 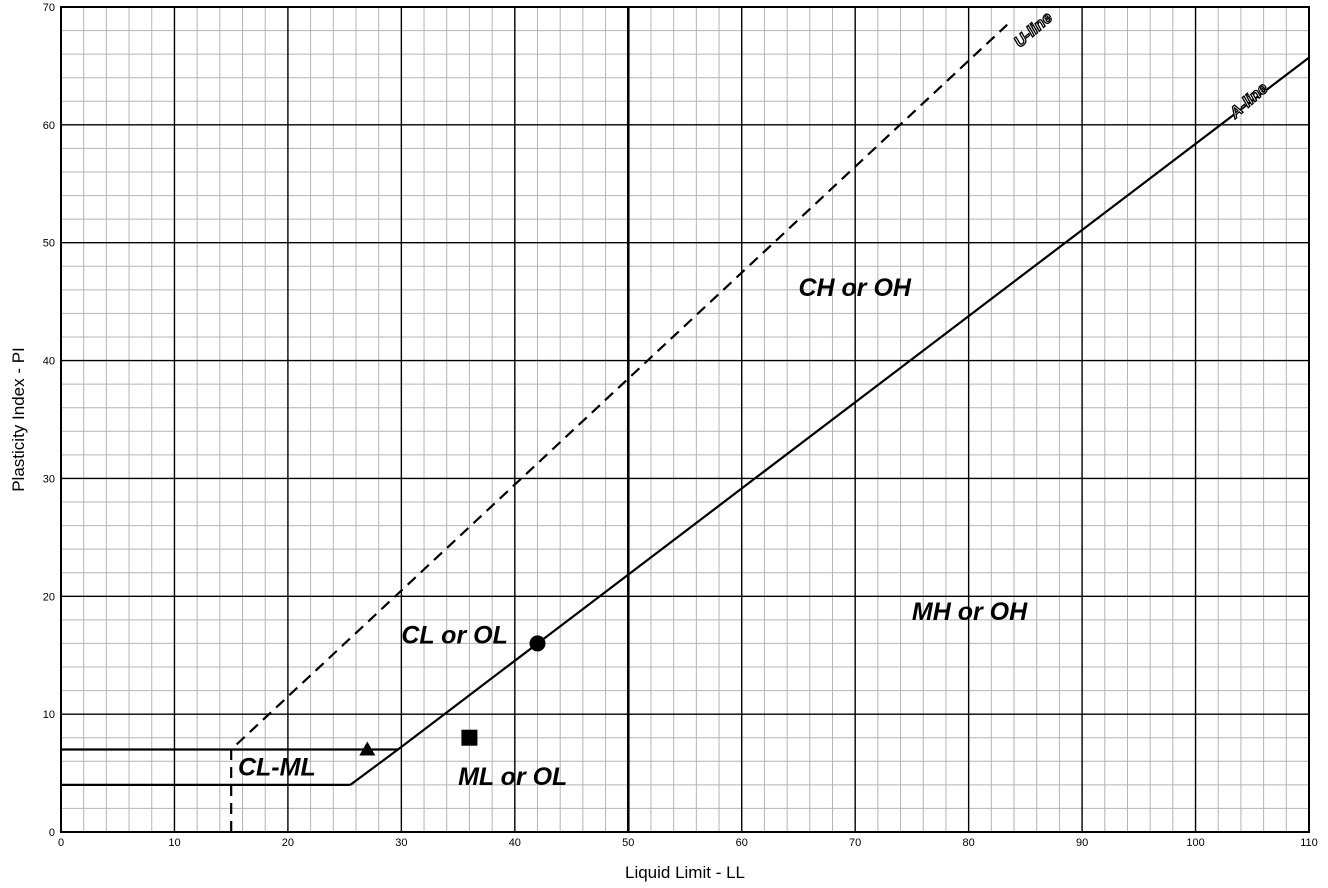 I want to click on x-tick-label: 40, so click(x=515, y=843).